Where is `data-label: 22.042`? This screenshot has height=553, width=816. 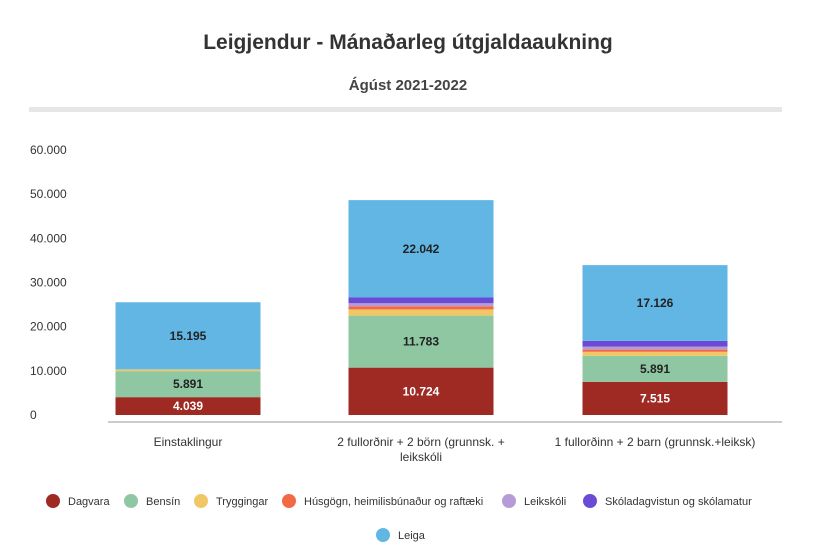 data-label: 22.042 is located at coordinates (421, 249).